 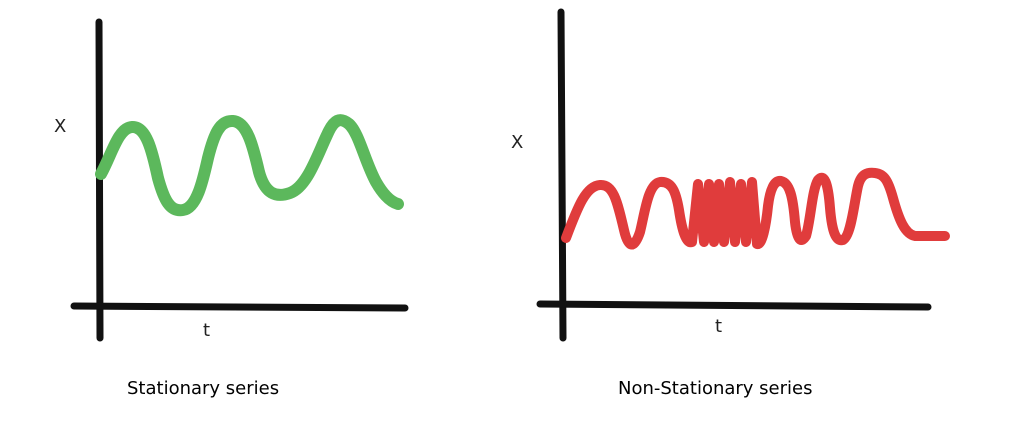 I want to click on non-stationary-x-axis, so click(x=734, y=305).